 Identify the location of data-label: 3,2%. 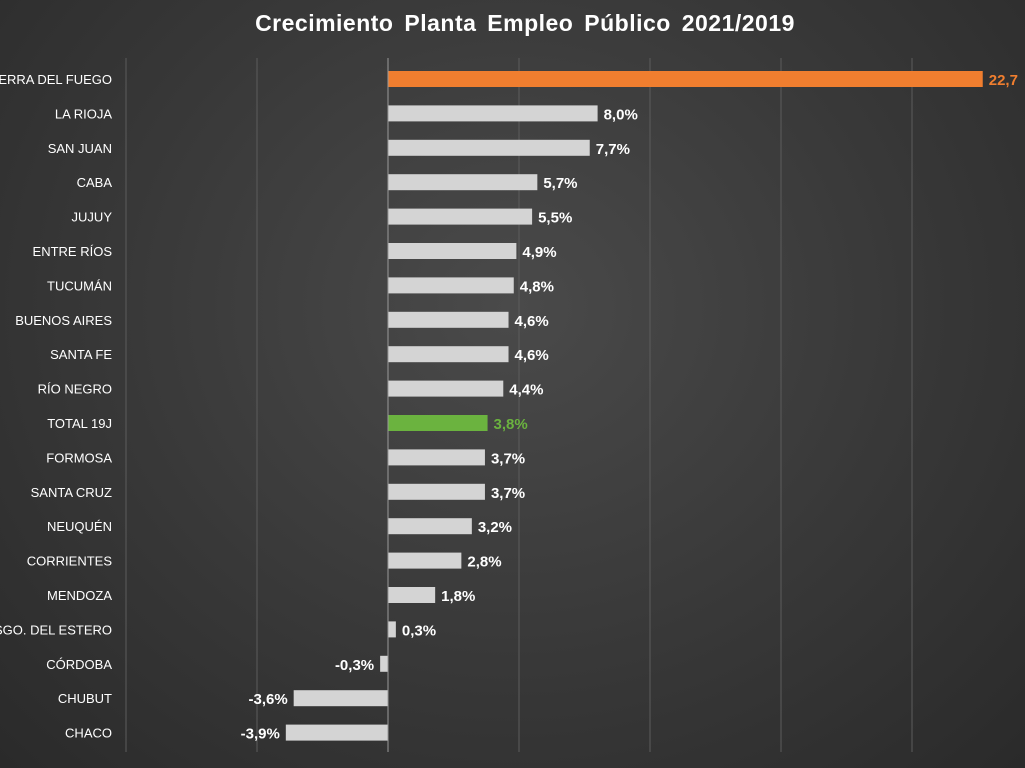
(495, 527).